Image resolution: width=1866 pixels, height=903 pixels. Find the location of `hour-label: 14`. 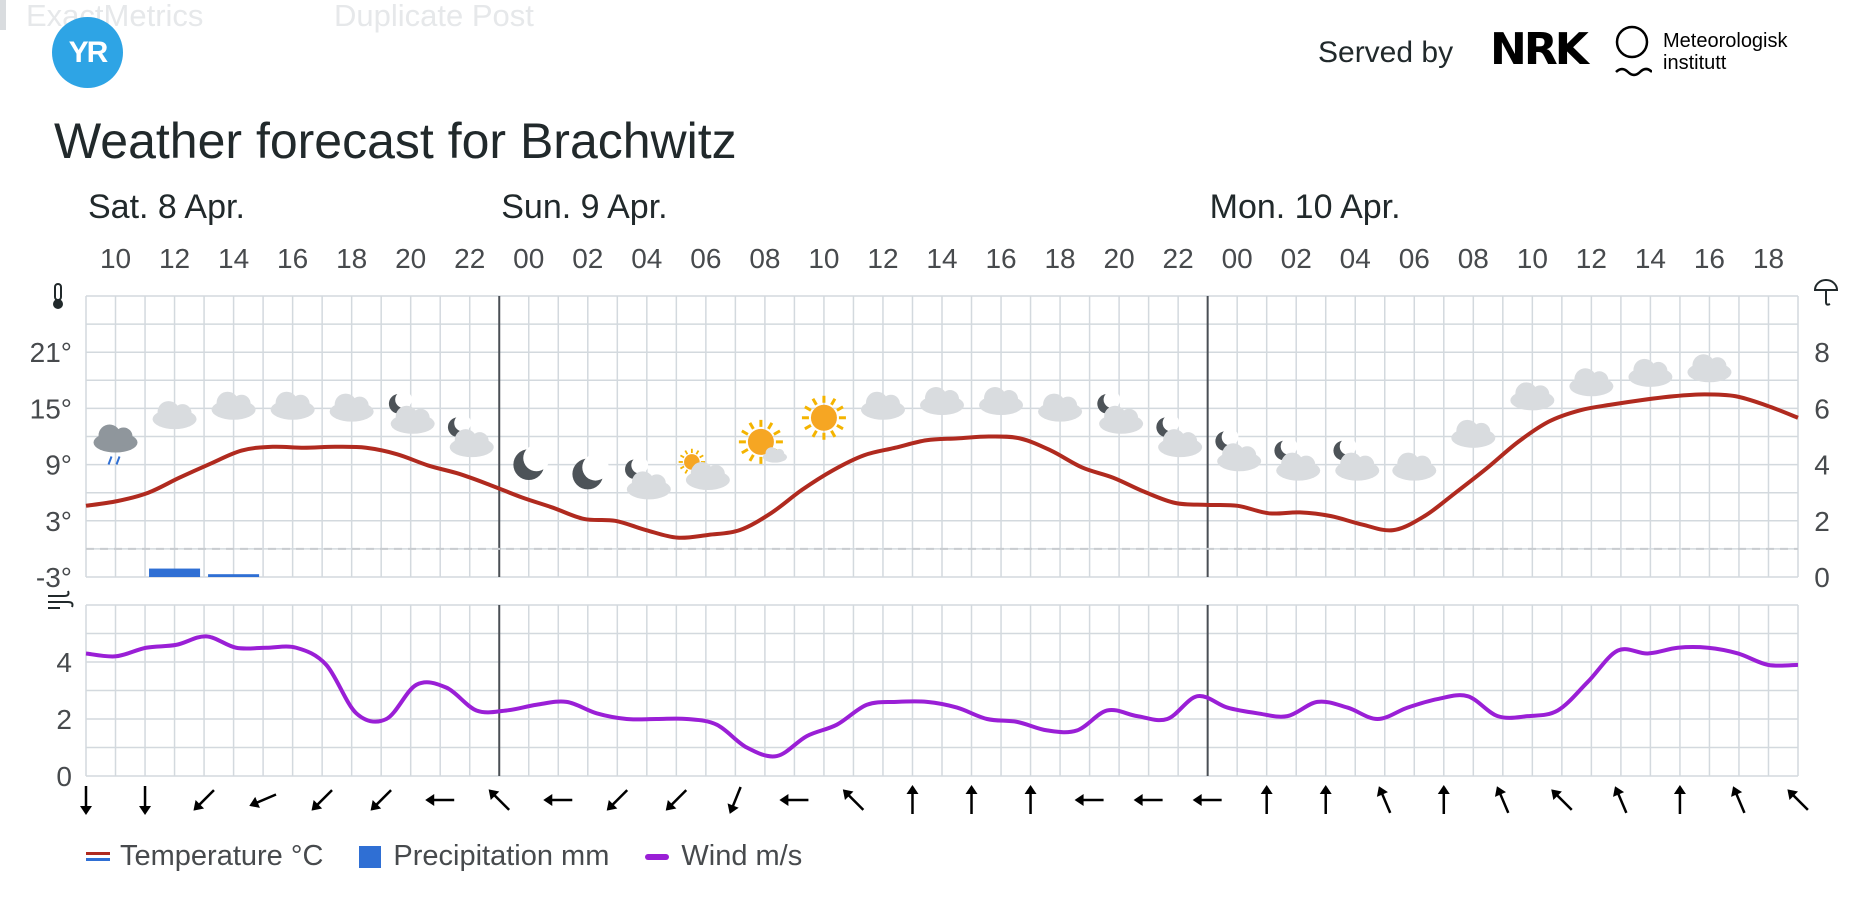

hour-label: 14 is located at coordinates (1650, 258).